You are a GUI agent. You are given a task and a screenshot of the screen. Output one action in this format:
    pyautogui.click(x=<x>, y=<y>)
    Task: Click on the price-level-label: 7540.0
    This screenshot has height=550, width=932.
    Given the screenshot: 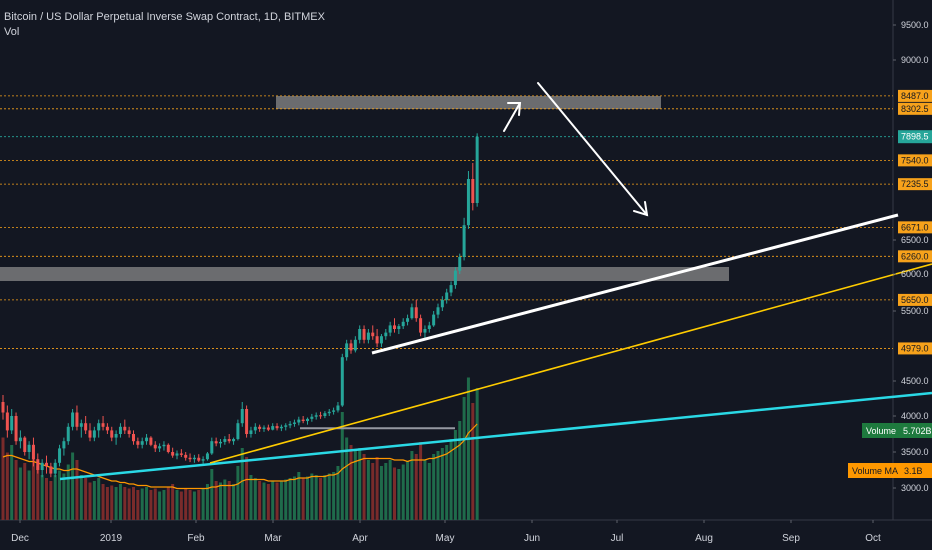 What is the action you would take?
    pyautogui.click(x=915, y=160)
    